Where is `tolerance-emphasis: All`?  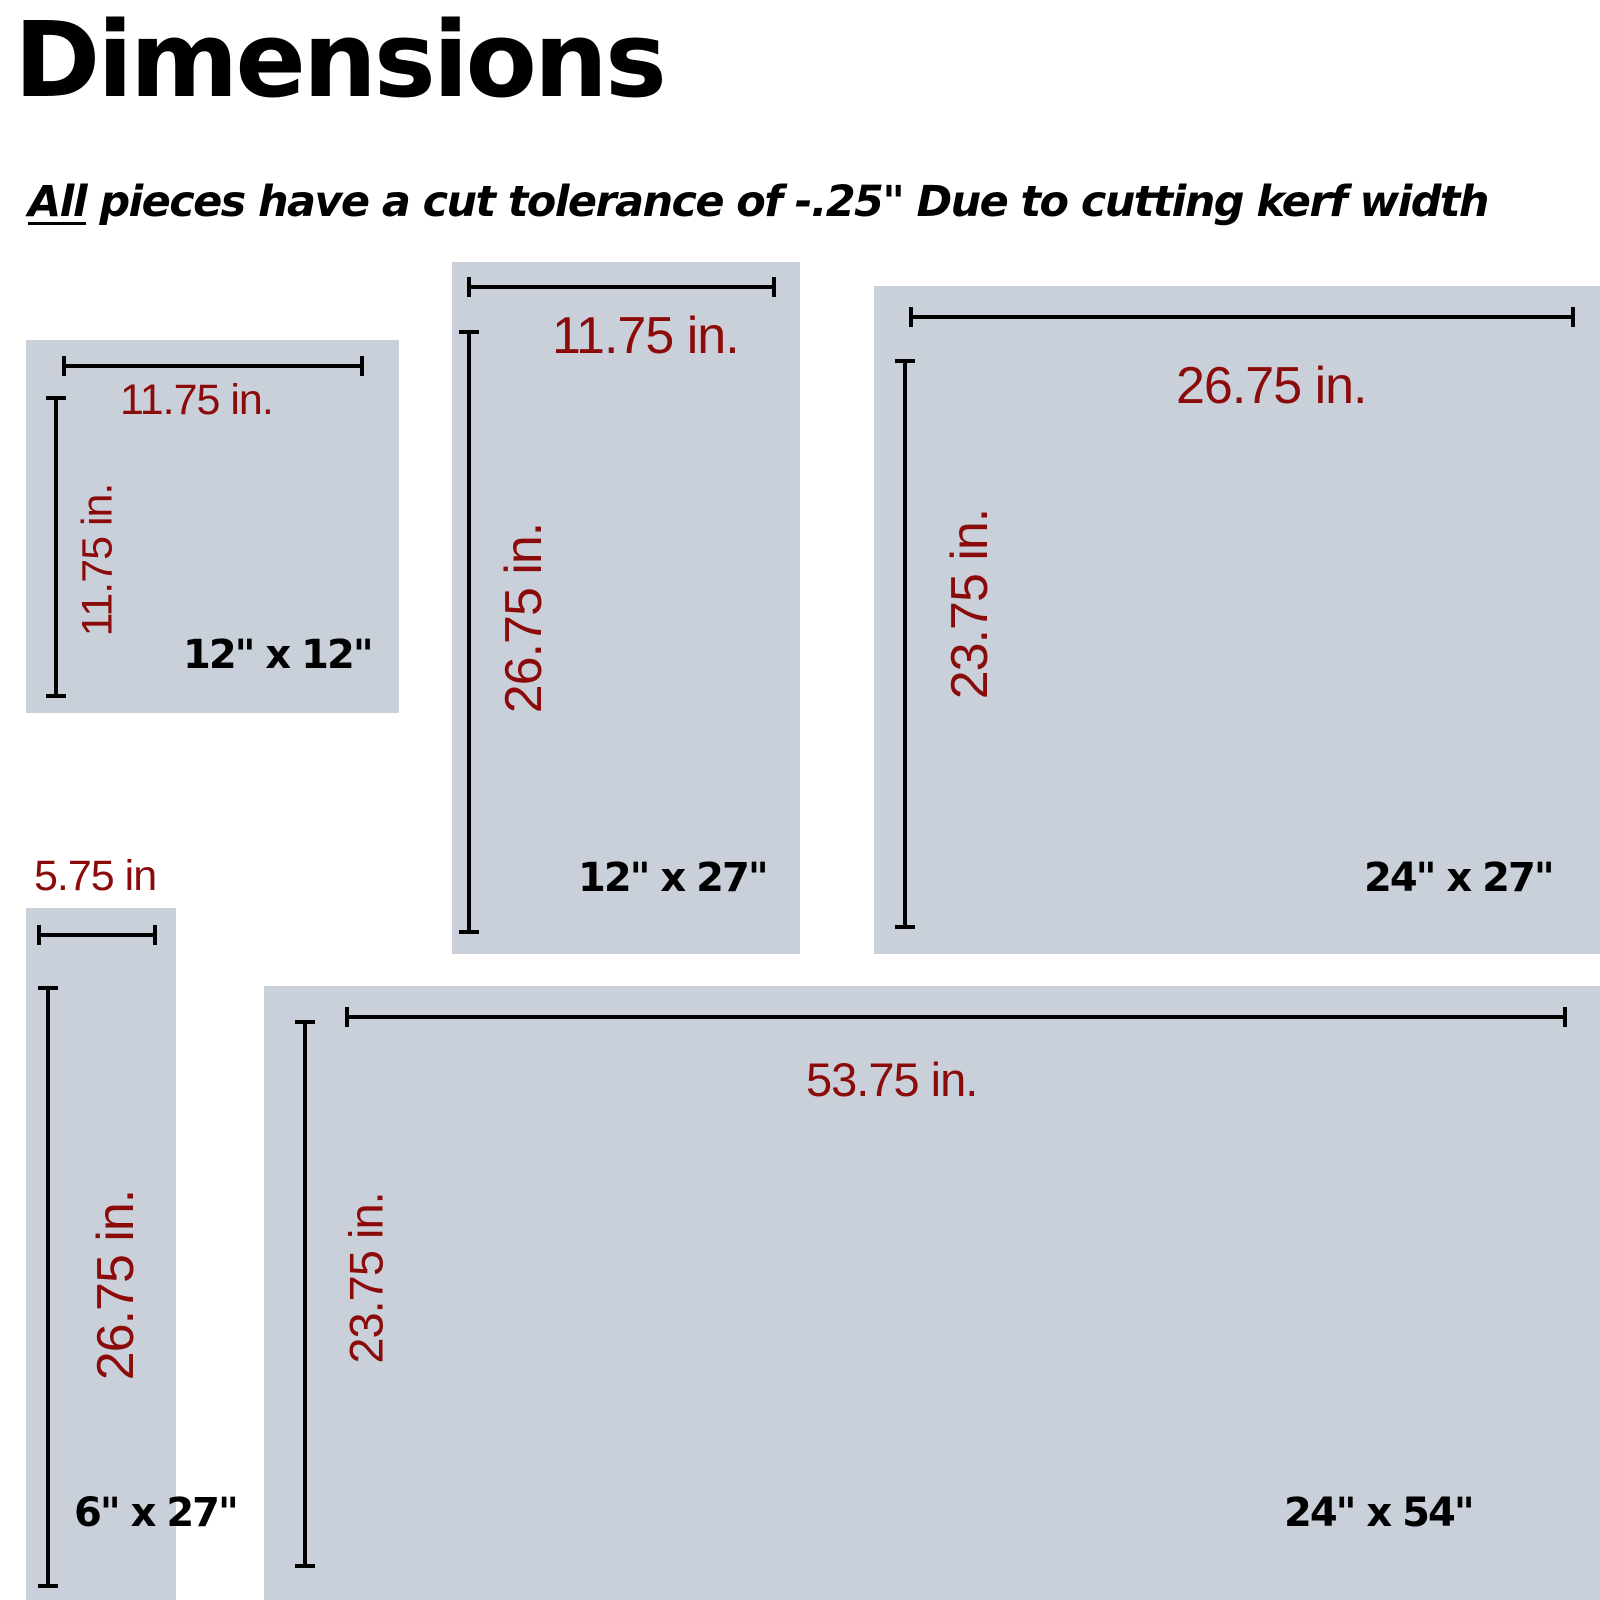 tolerance-emphasis: All is located at coordinates (58, 202).